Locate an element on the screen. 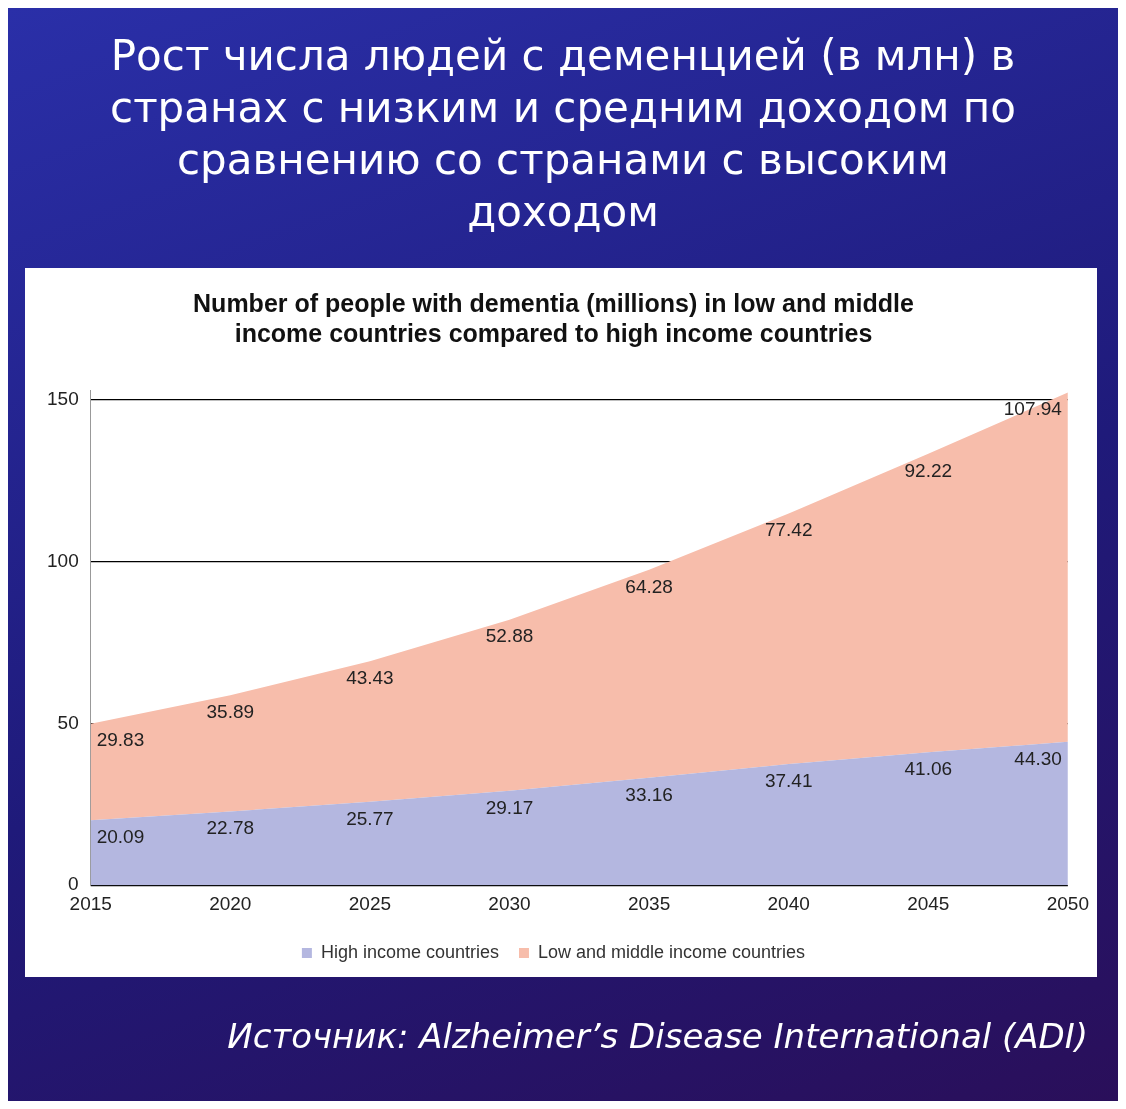 This screenshot has height=1109, width=1126. x-tick-label: 2015 is located at coordinates (90, 903).